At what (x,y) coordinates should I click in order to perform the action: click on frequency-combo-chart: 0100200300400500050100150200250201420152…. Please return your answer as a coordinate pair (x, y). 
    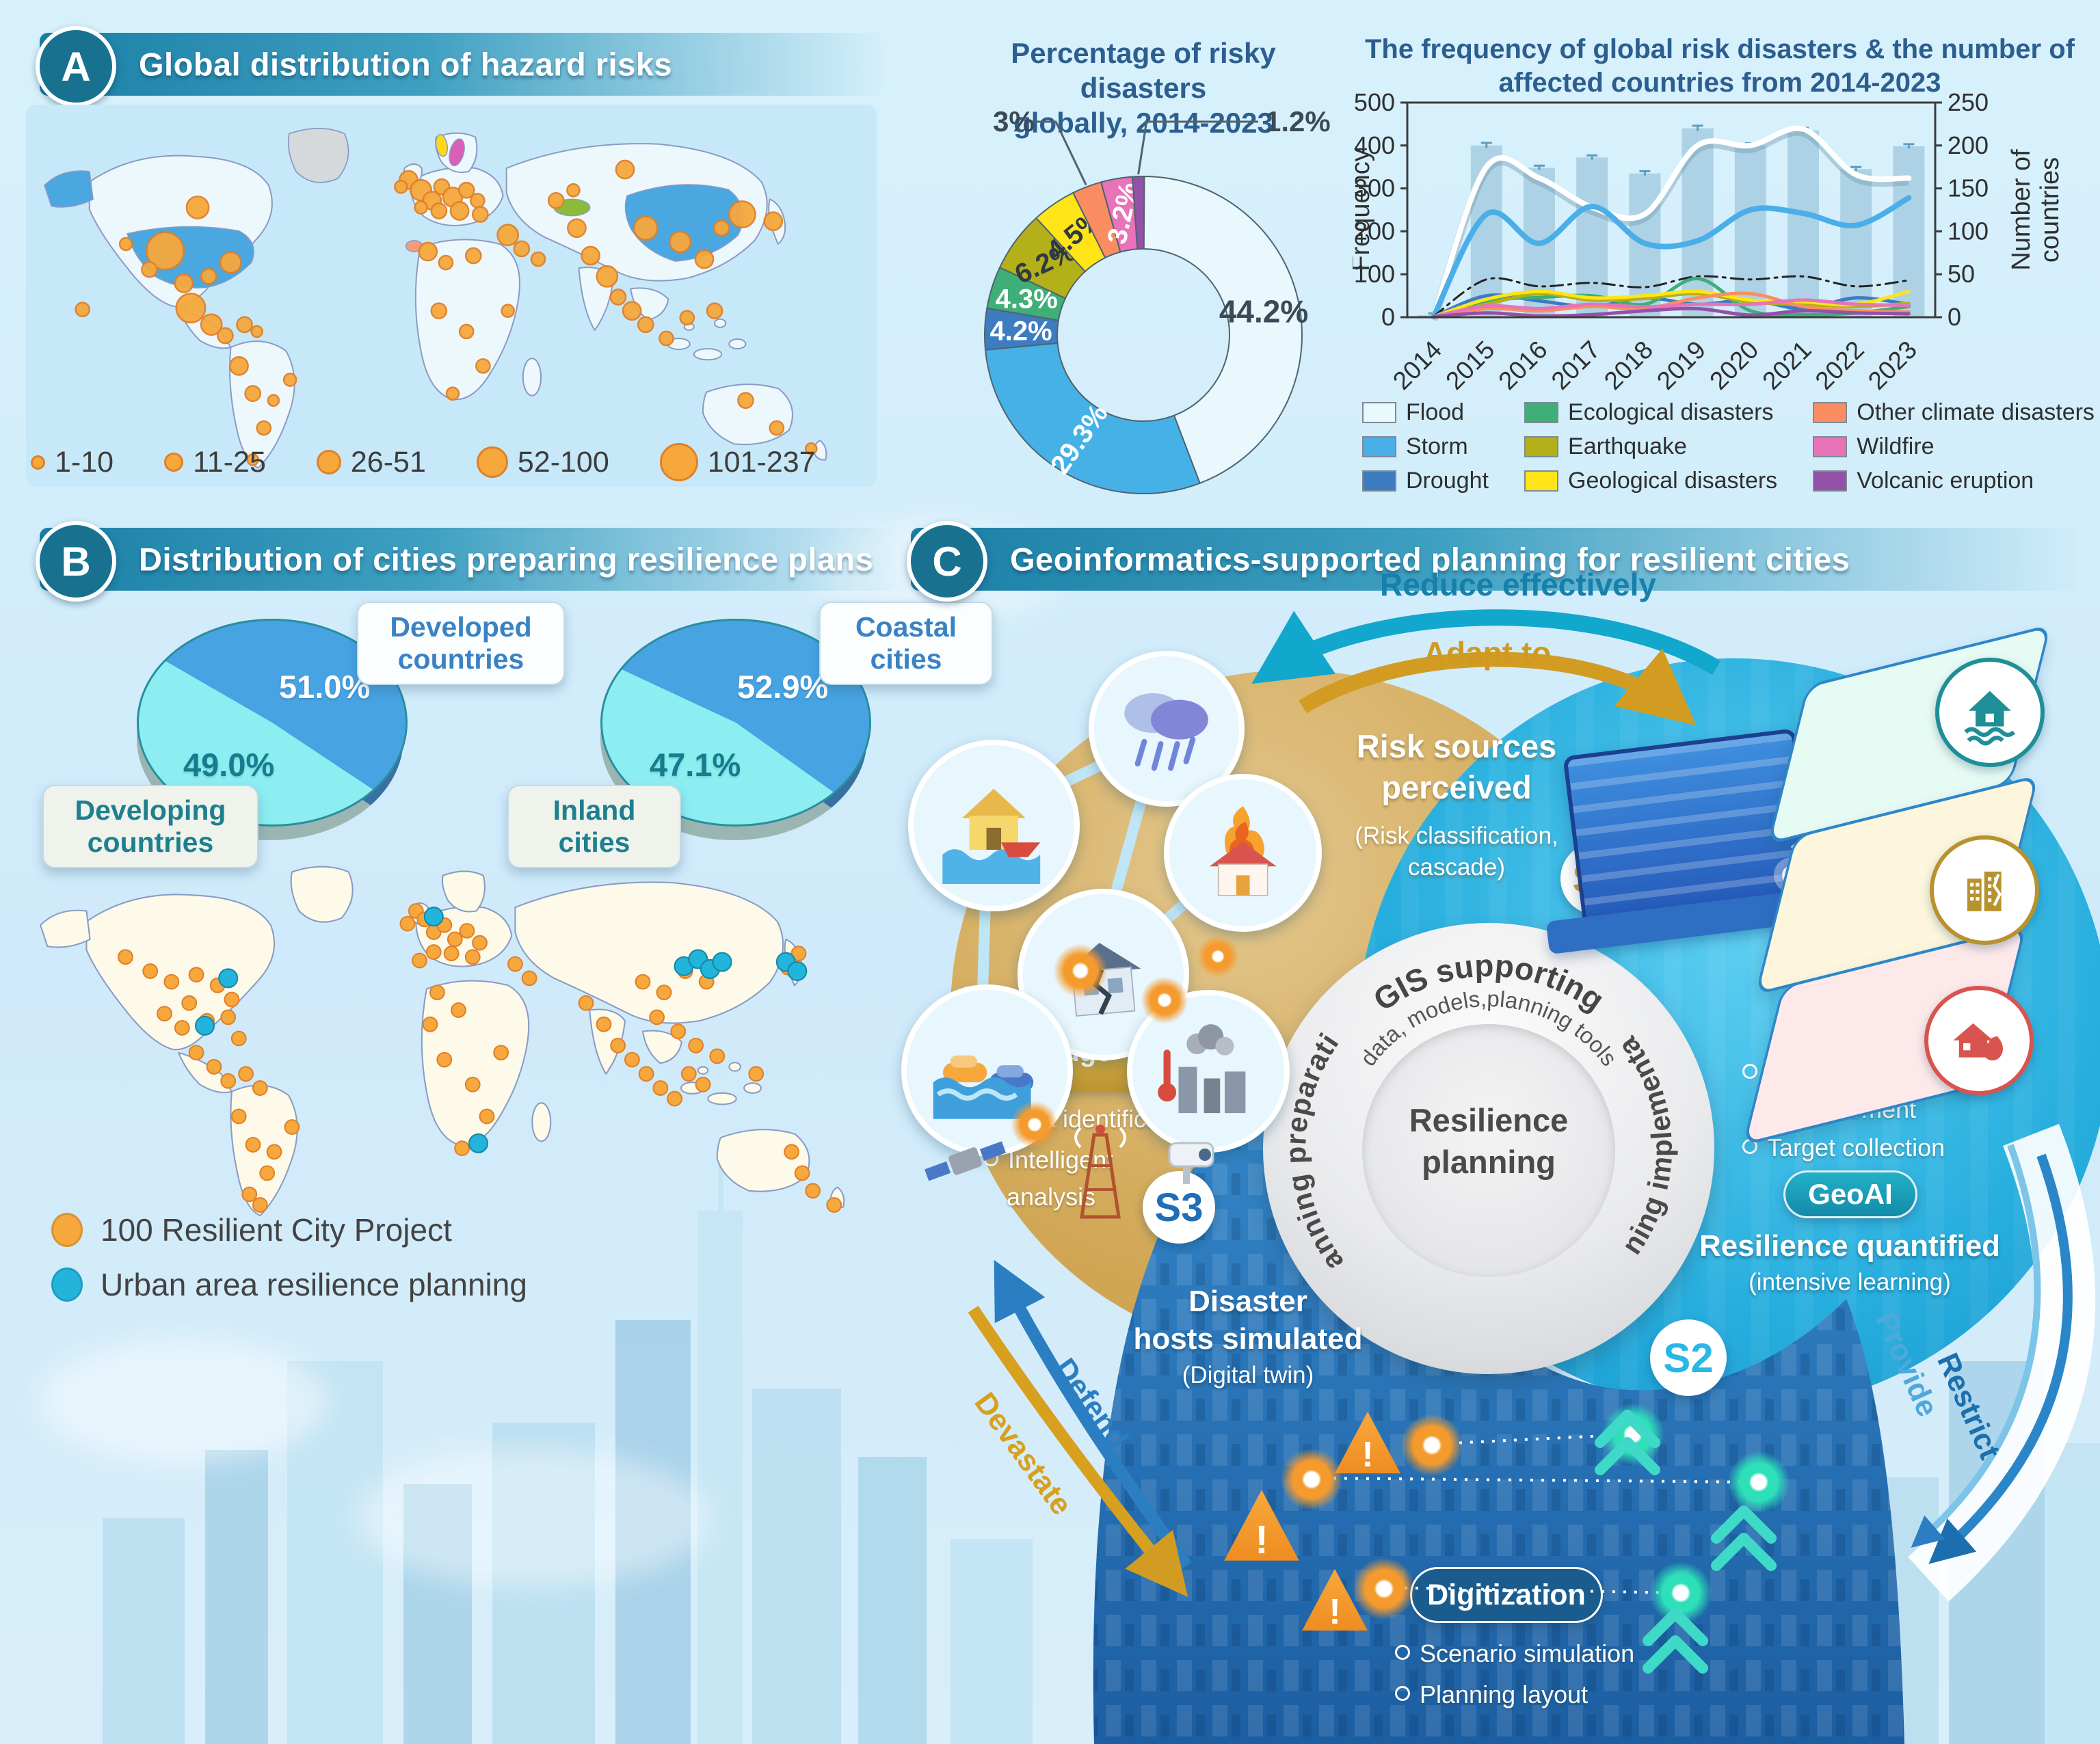
    Looking at the image, I should click on (1708, 240).